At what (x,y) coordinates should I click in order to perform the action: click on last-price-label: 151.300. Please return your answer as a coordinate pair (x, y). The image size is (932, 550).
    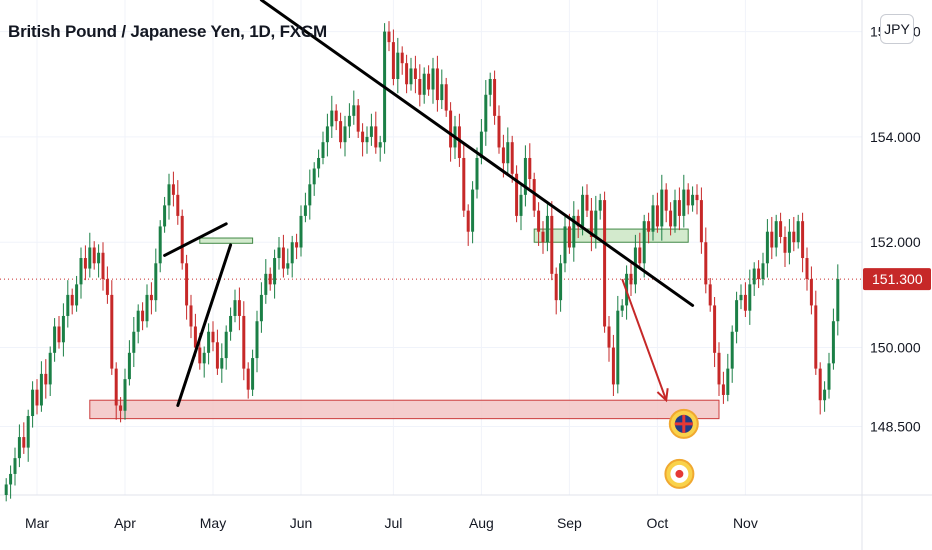
    Looking at the image, I should click on (897, 279).